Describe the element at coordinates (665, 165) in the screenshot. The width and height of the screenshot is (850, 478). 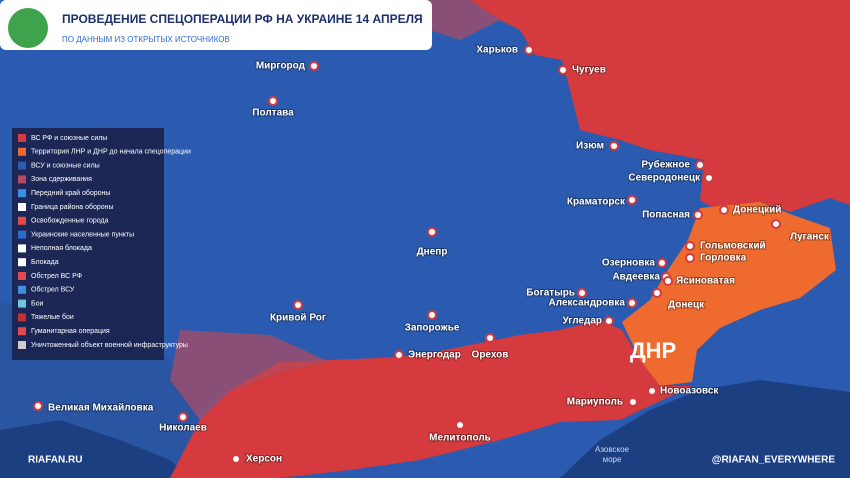
I see `city-label: Рубежное` at that location.